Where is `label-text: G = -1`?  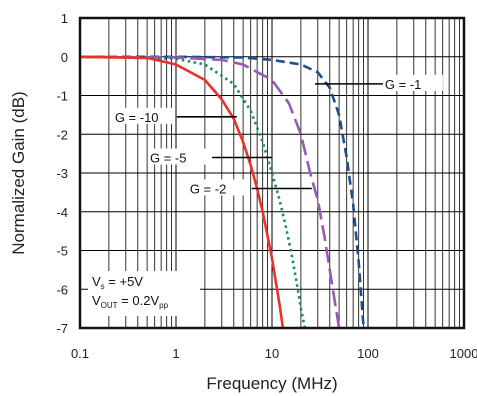 label-text: G = -1 is located at coordinates (403, 84).